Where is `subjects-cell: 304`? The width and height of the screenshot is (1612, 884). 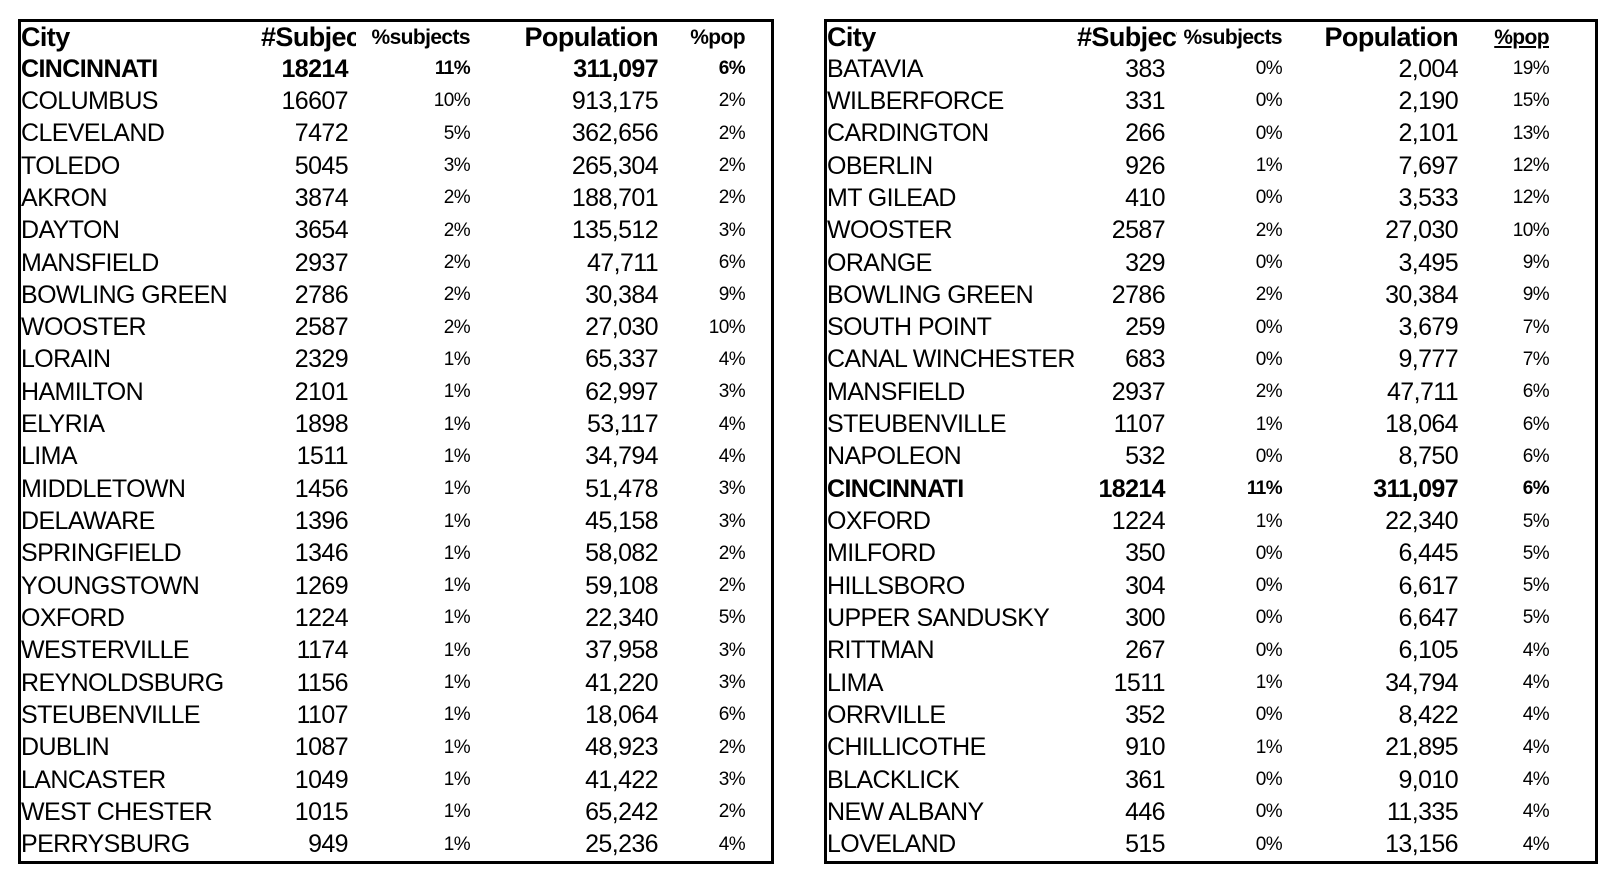 subjects-cell: 304 is located at coordinates (1145, 585).